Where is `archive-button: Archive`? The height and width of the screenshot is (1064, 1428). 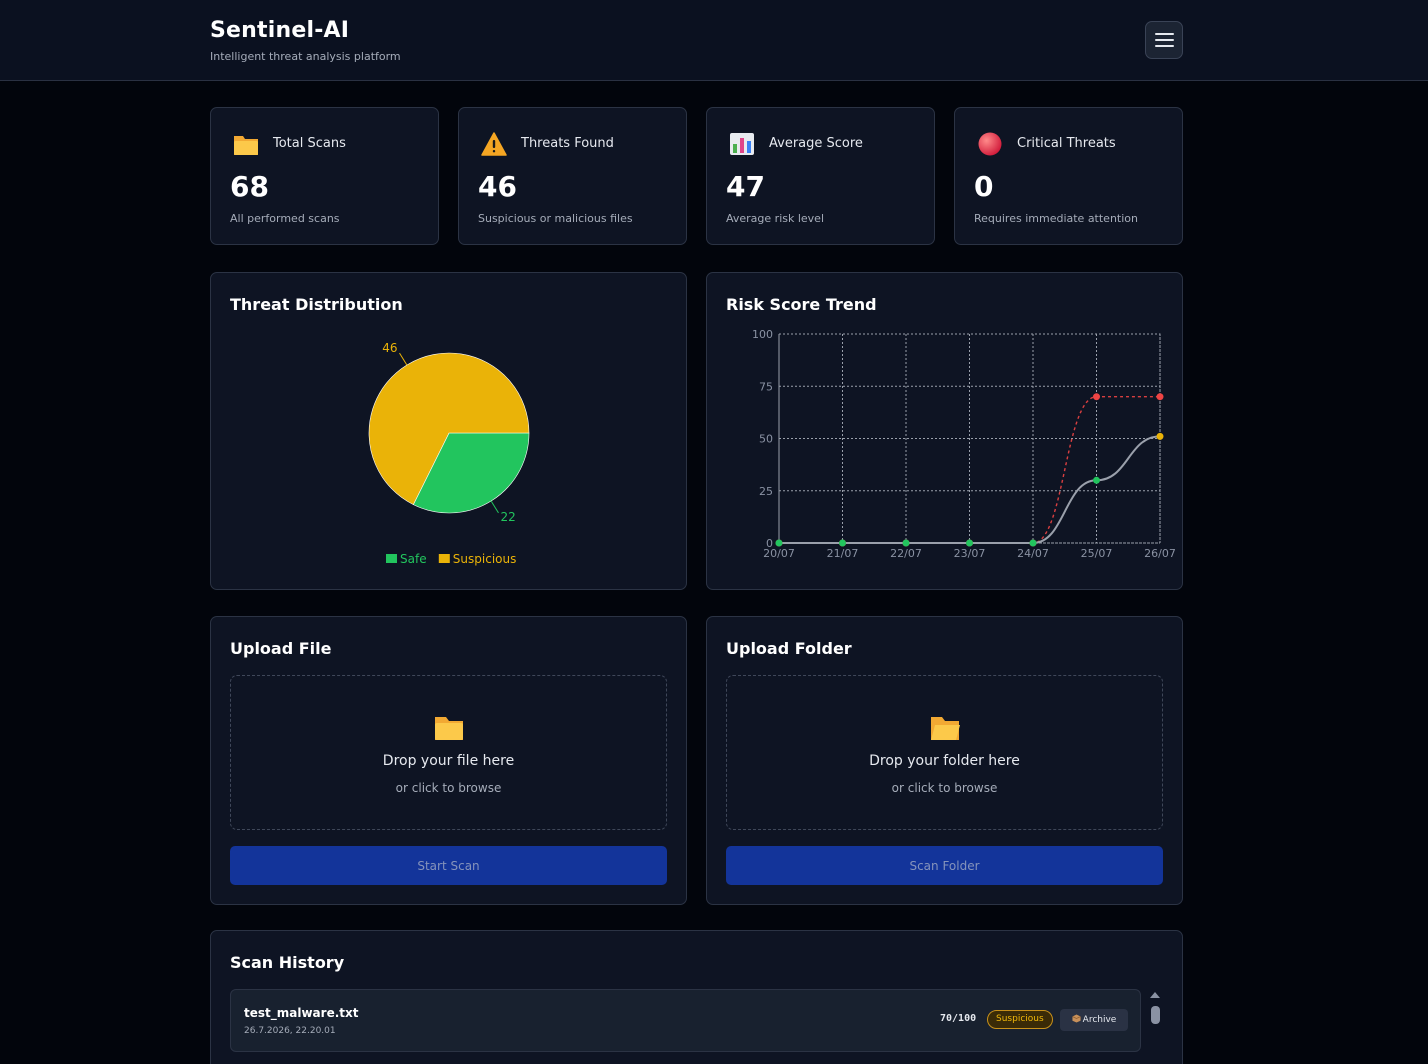
archive-button: Archive is located at coordinates (1094, 1020).